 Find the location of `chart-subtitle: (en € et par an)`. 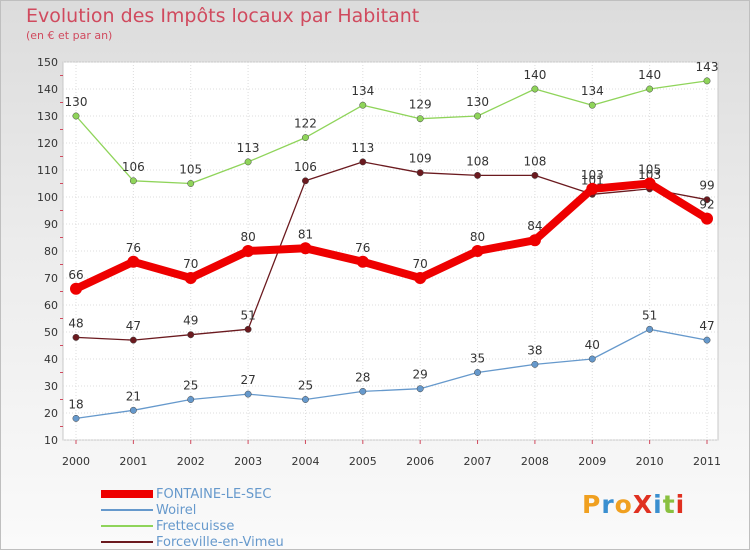

chart-subtitle: (en € et par an) is located at coordinates (69, 35).